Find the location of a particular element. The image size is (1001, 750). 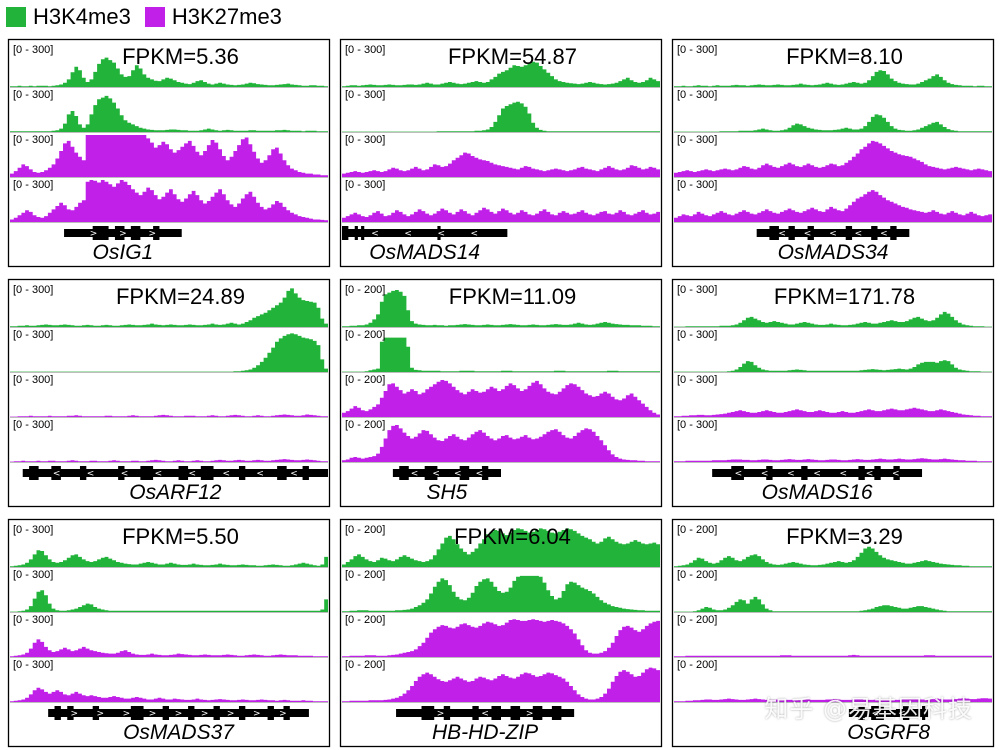

watermark: 知乎 @易基因科技 is located at coordinates (868, 709).